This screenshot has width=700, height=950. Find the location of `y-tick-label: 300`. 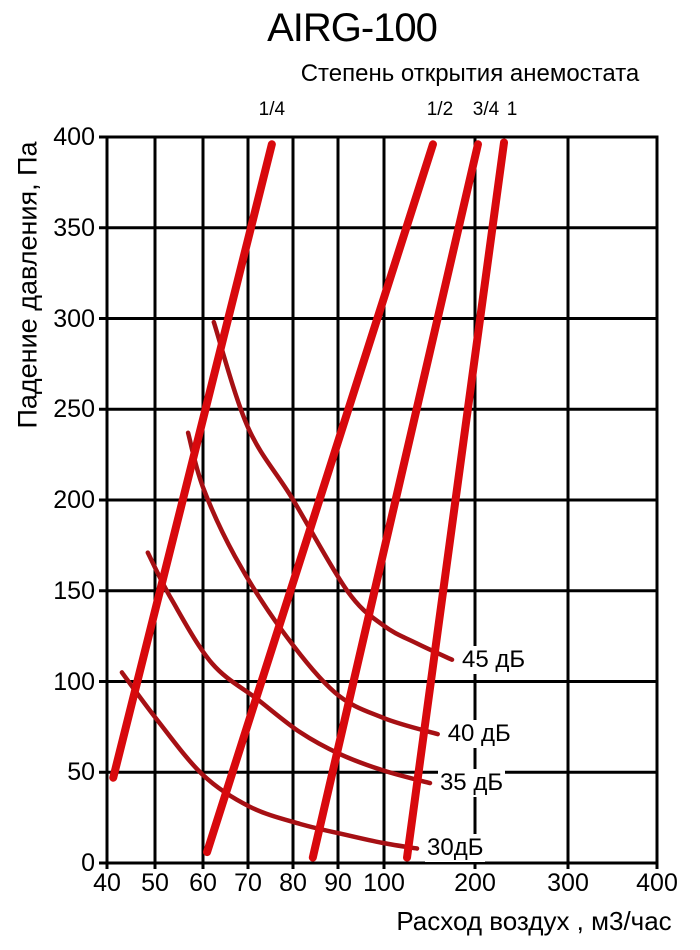

y-tick-label: 300 is located at coordinates (74, 318).